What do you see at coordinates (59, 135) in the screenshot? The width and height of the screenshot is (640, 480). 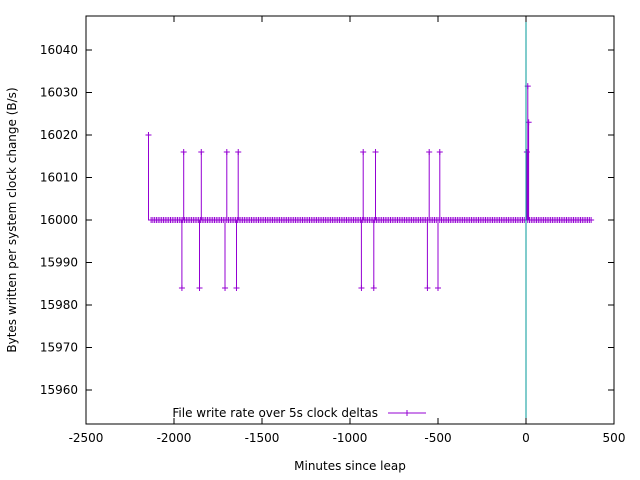 I see `y-tick-label: 16020` at bounding box center [59, 135].